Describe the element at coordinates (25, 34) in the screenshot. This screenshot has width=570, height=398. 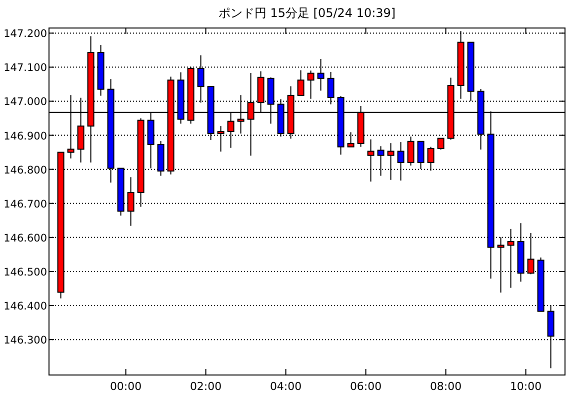
I see `y-tick-label: 147.200` at that location.